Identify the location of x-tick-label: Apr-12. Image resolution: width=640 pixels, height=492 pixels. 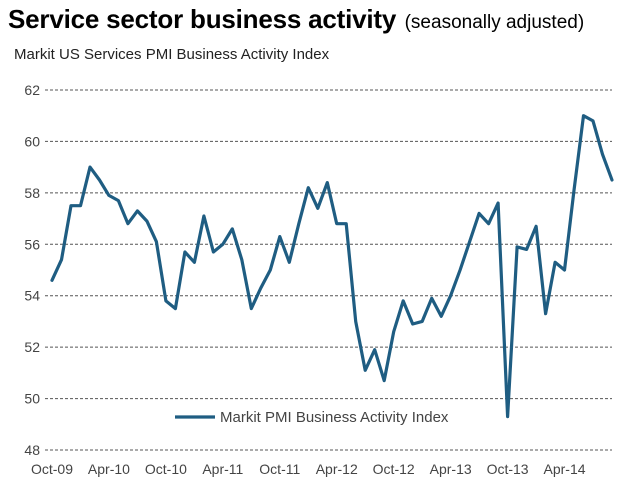
(337, 469).